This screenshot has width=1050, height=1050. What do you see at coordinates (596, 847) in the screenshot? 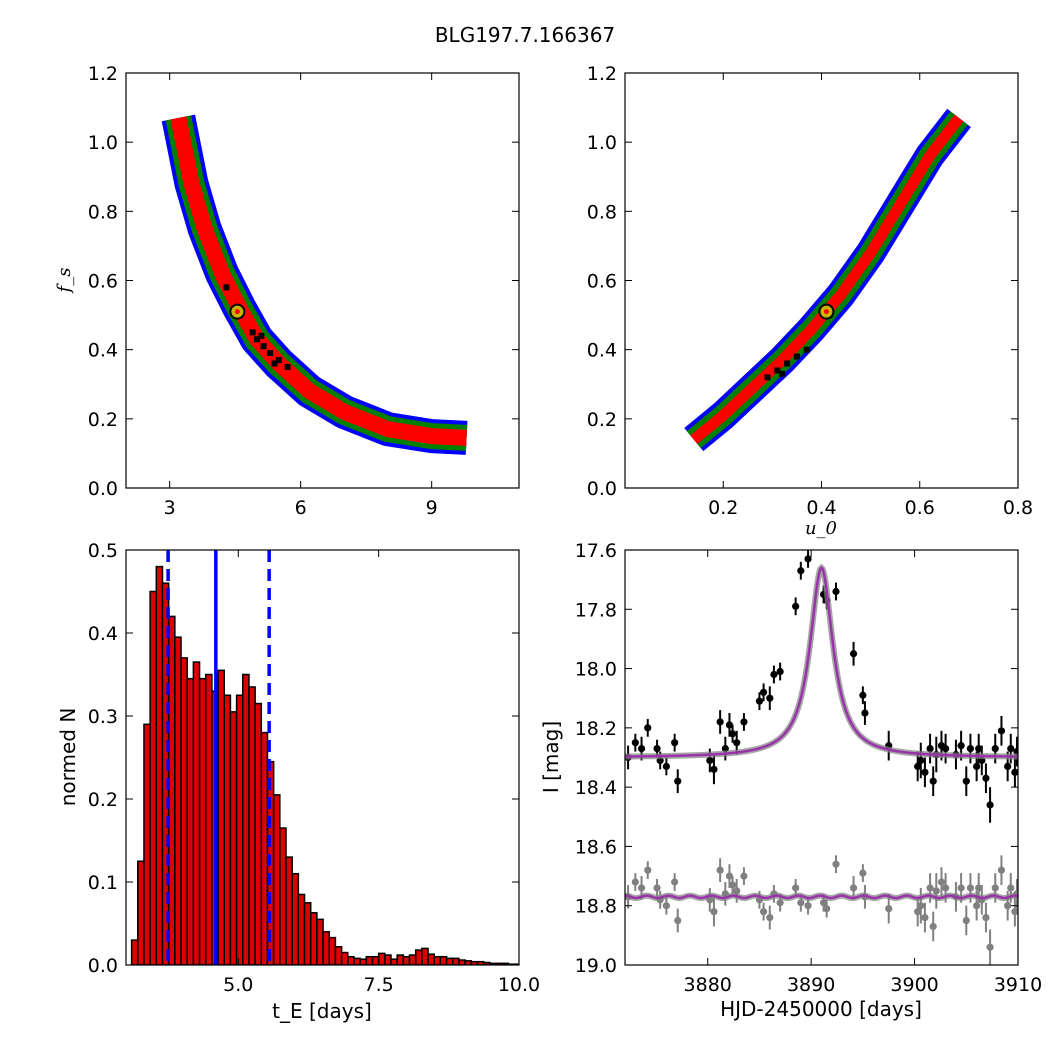
I see `y-tick-label: 18.6` at bounding box center [596, 847].